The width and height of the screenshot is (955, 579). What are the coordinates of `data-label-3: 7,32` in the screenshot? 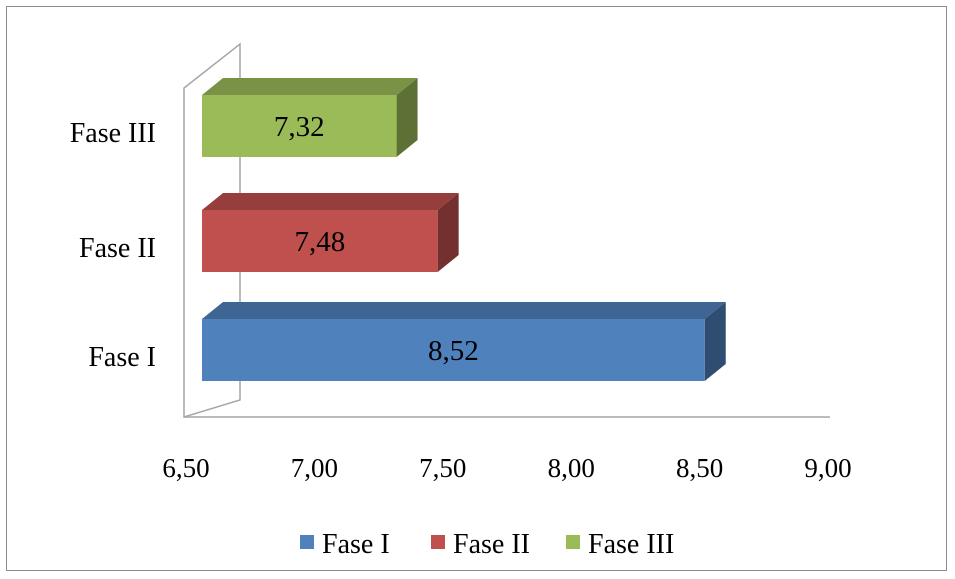 It's located at (299, 127).